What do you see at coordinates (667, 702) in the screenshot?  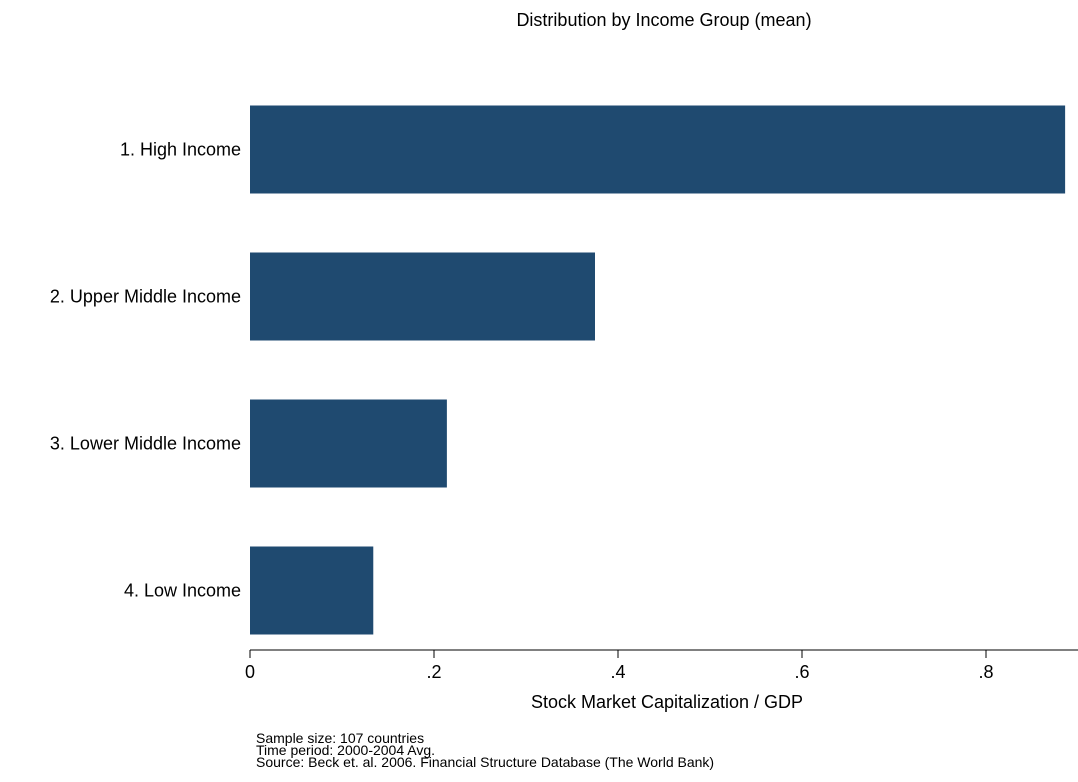 I see `x-axis-label: Stock Market Capitalization / GDP` at bounding box center [667, 702].